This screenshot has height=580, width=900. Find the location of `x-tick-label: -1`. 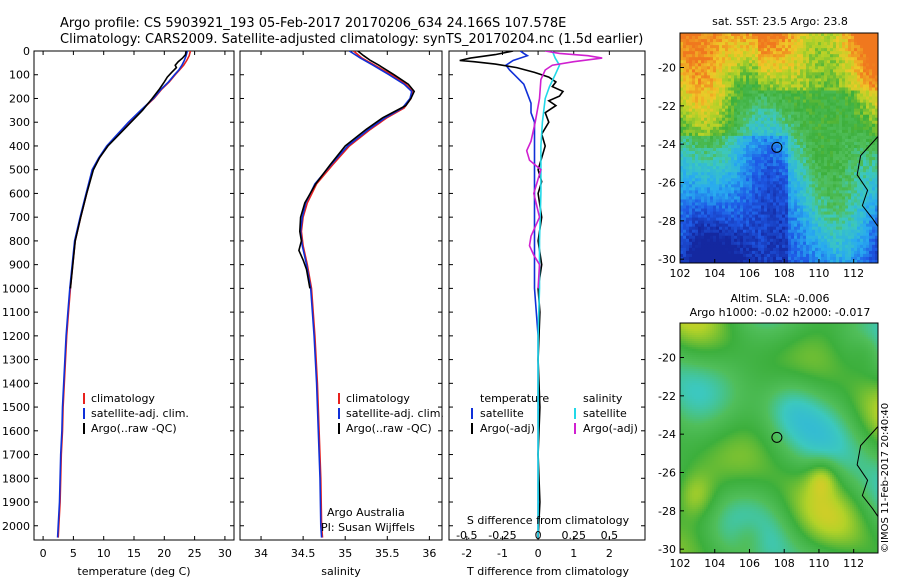

x-tick-label: -1 is located at coordinates (502, 553).